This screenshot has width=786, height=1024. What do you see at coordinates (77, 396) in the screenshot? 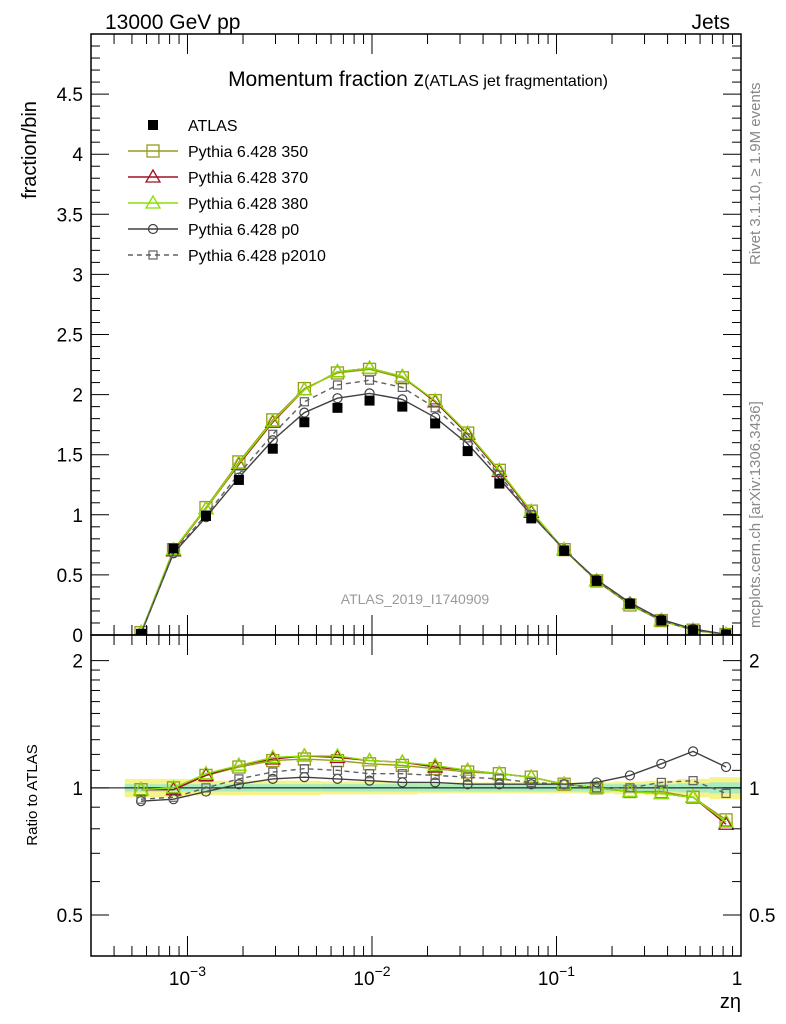
I see `y-tick-label-top: 2` at bounding box center [77, 396].